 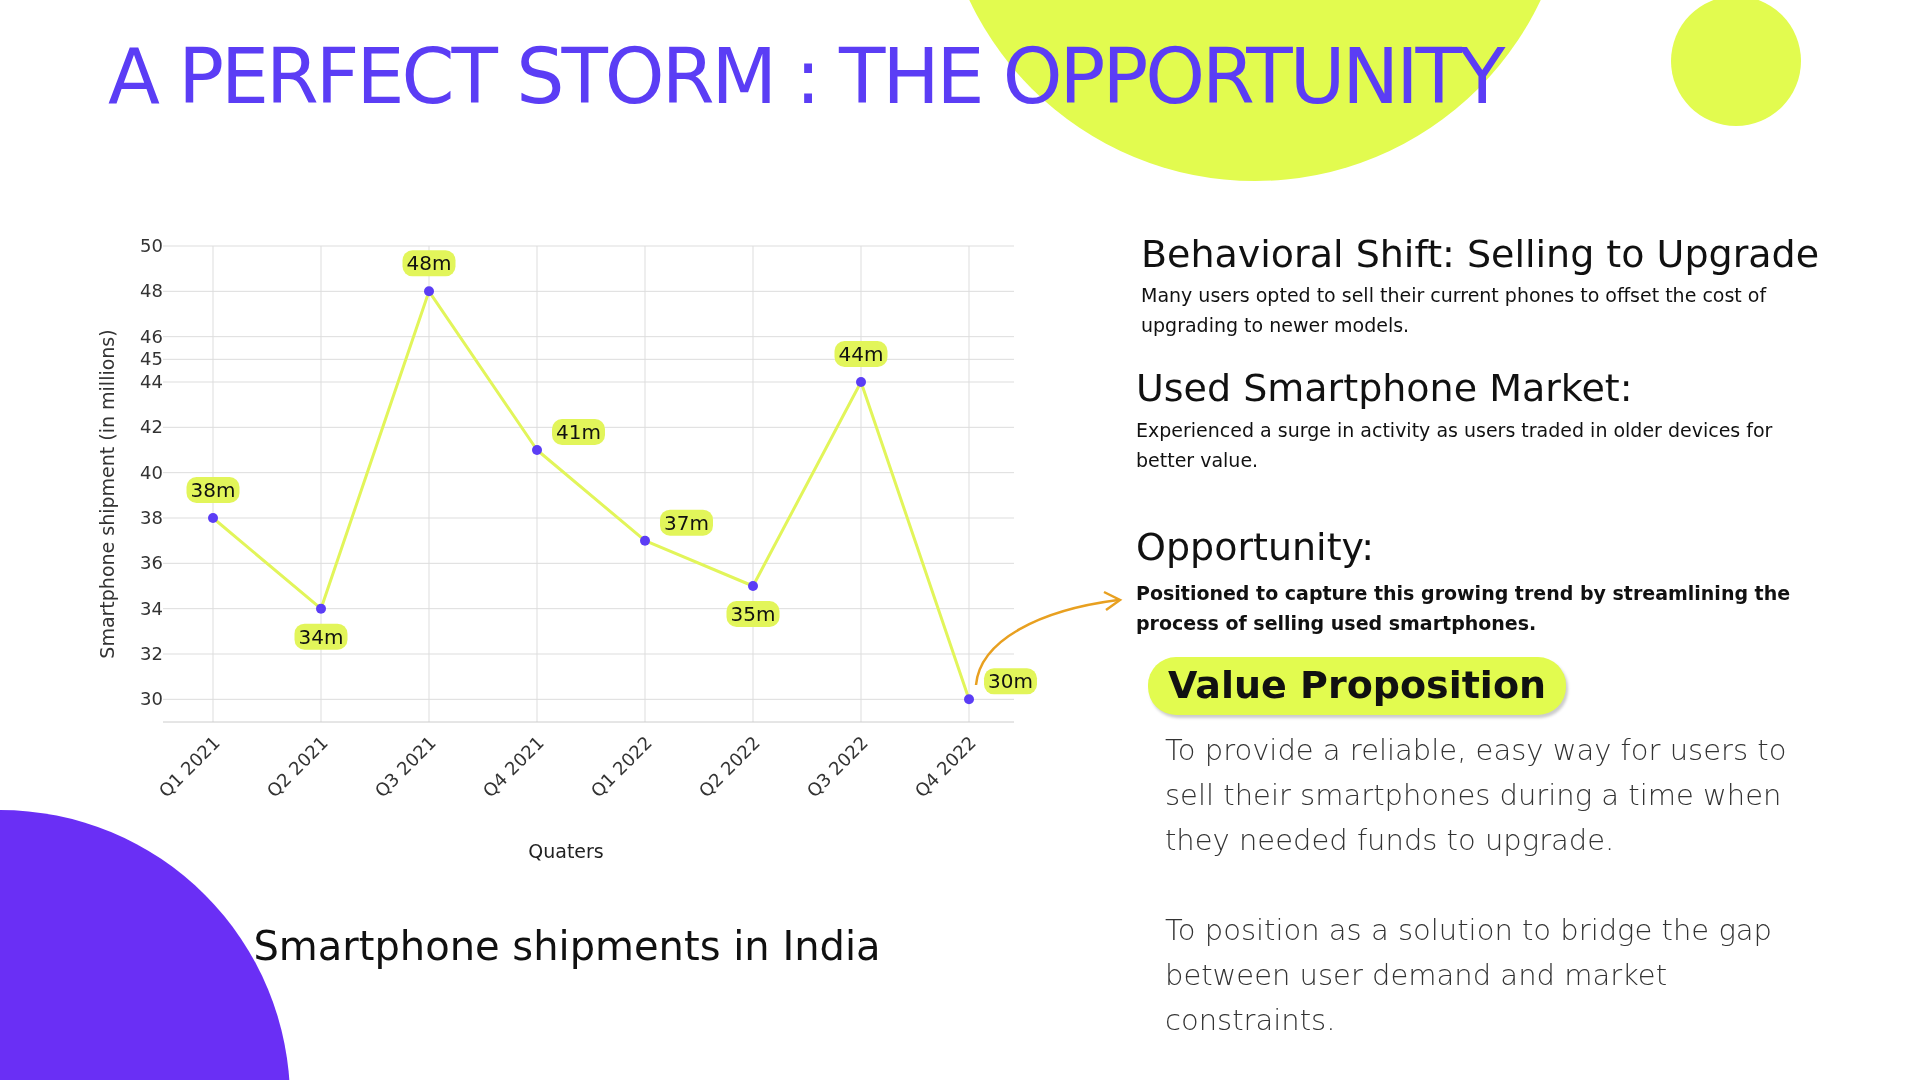 What do you see at coordinates (151, 427) in the screenshot?
I see `y-tick-label: 42` at bounding box center [151, 427].